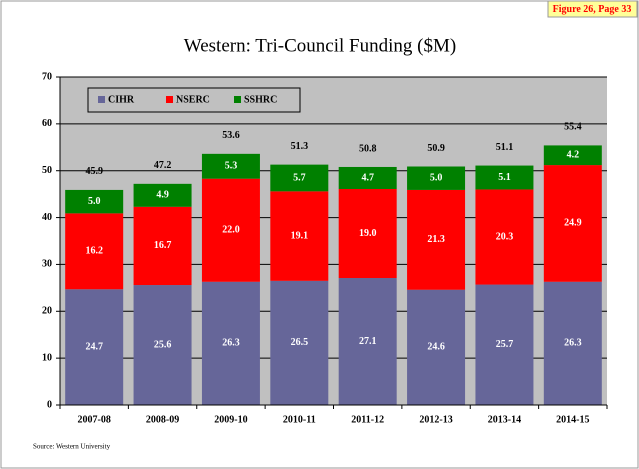  I want to click on y-tick-label: 60, so click(47, 123).